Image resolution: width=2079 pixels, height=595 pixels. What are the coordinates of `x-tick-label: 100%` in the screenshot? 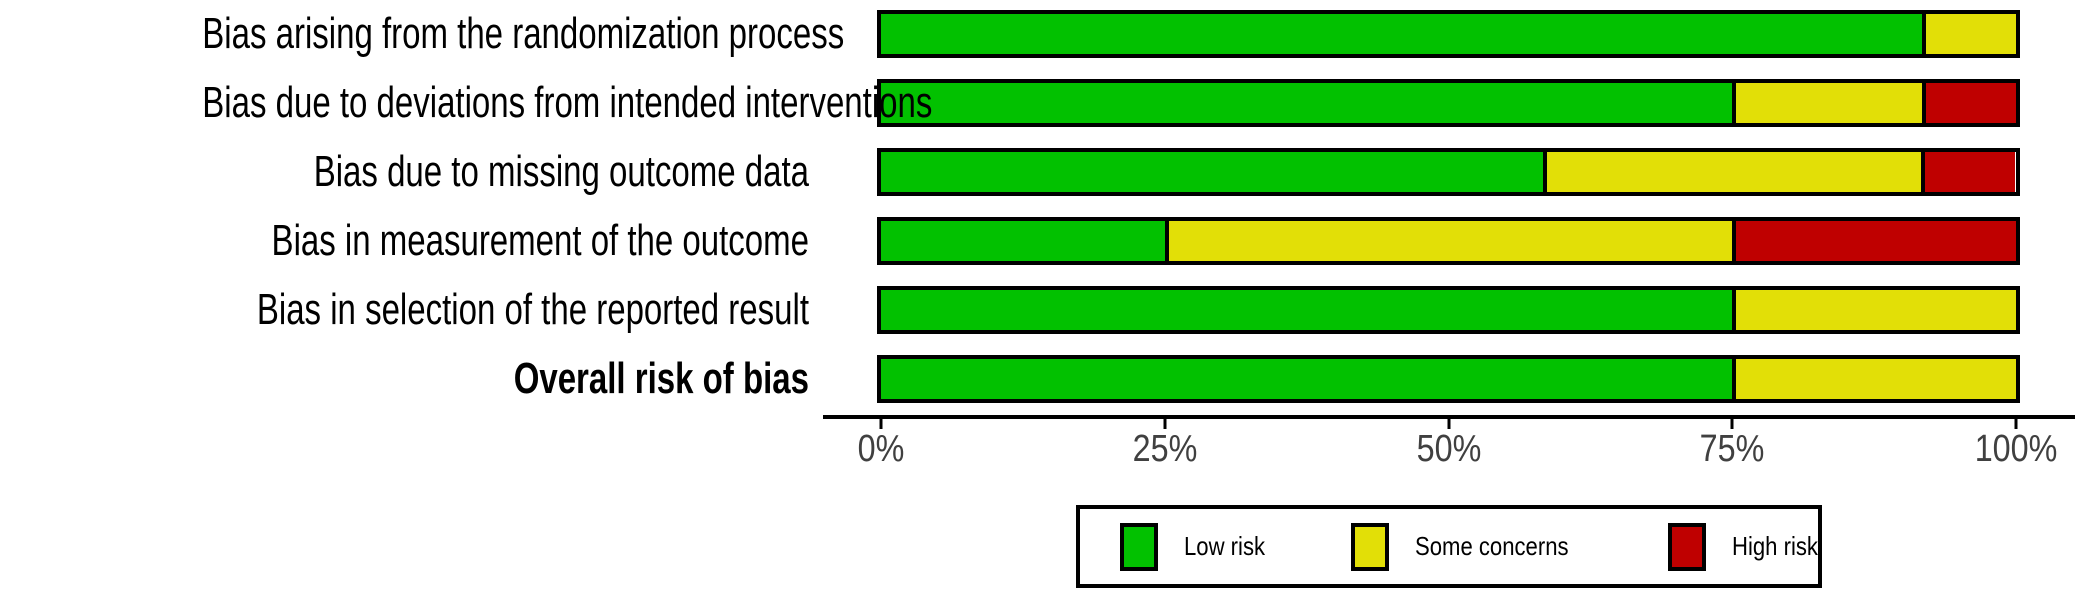 It's located at (2016, 449).